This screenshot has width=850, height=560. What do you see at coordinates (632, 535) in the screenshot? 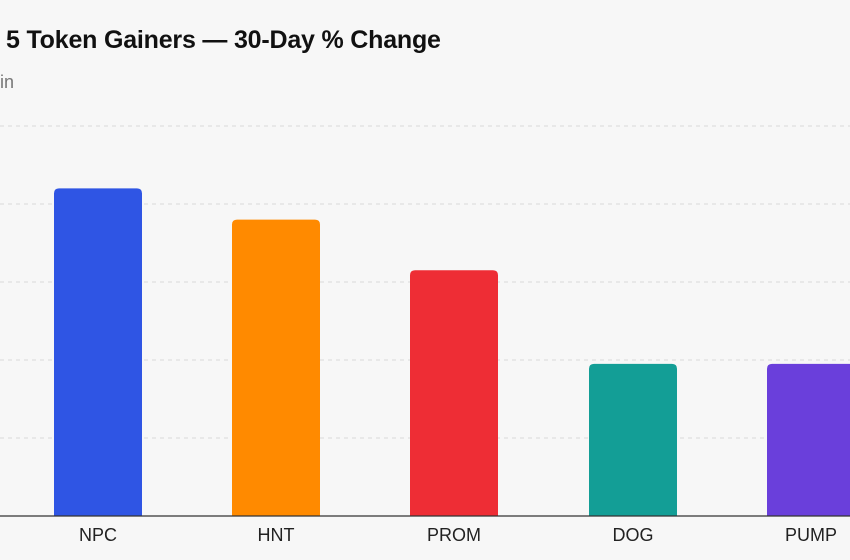
I see `x-tick-label: DOG` at bounding box center [632, 535].